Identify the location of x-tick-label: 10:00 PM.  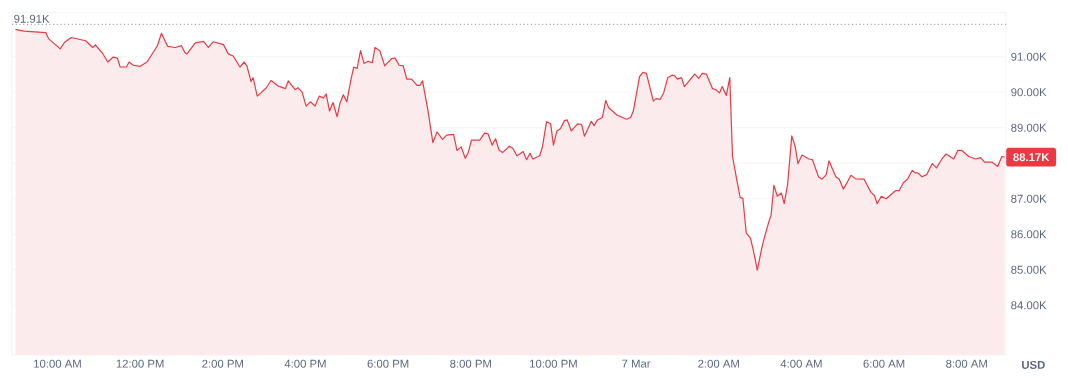
(553, 363).